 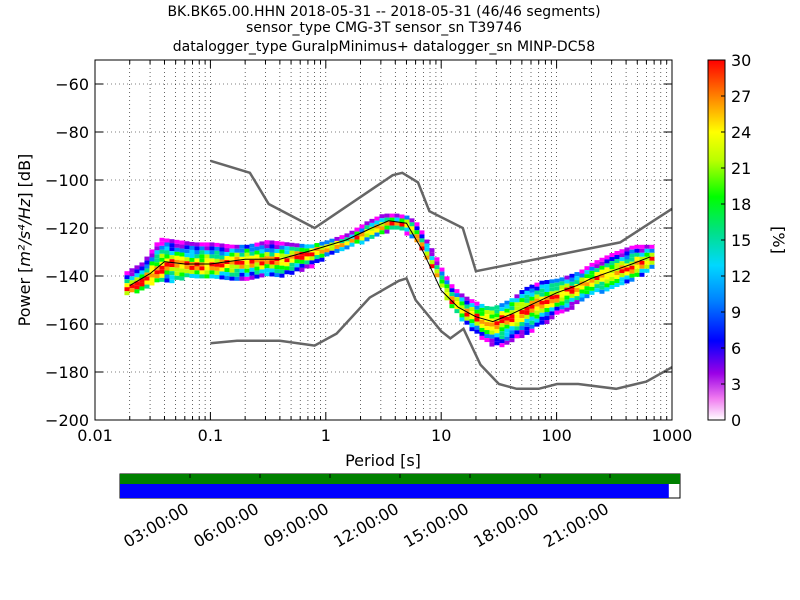 What do you see at coordinates (156, 525) in the screenshot?
I see `time-tick-label: 03:00:00` at bounding box center [156, 525].